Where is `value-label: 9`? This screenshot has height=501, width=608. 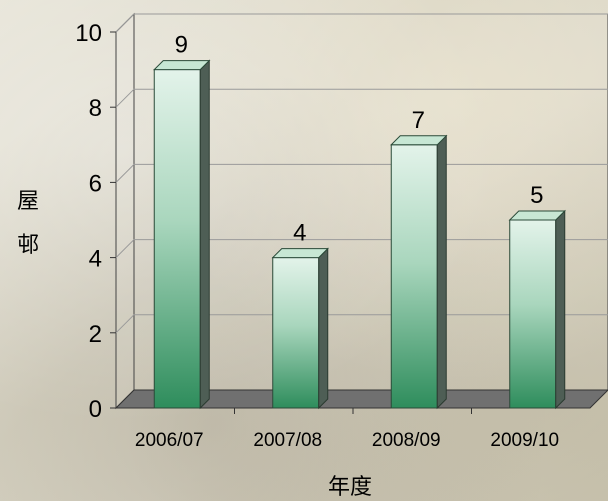 value-label: 9 is located at coordinates (181, 45).